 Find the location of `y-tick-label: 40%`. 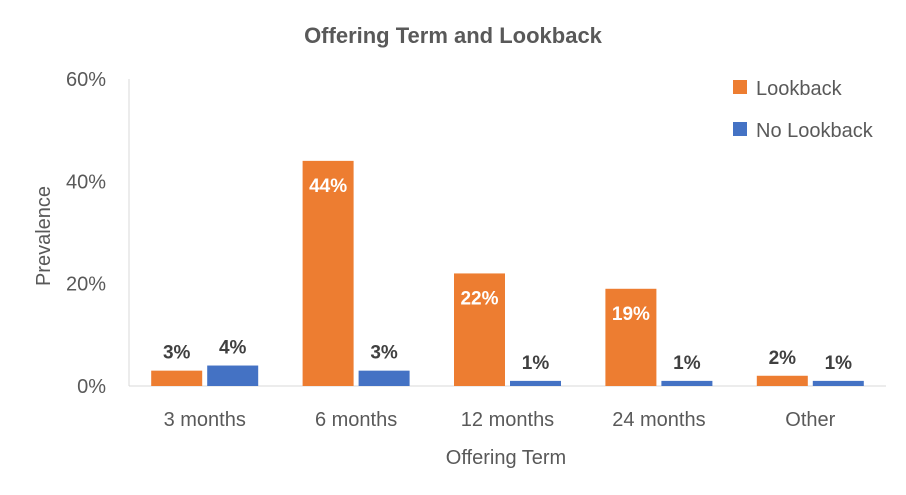

y-tick-label: 40% is located at coordinates (86, 182).